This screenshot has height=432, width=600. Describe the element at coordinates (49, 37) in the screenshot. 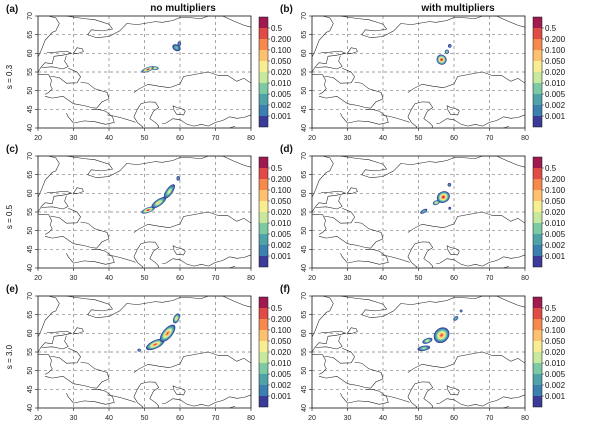

I see `coast-scandinavia` at that location.